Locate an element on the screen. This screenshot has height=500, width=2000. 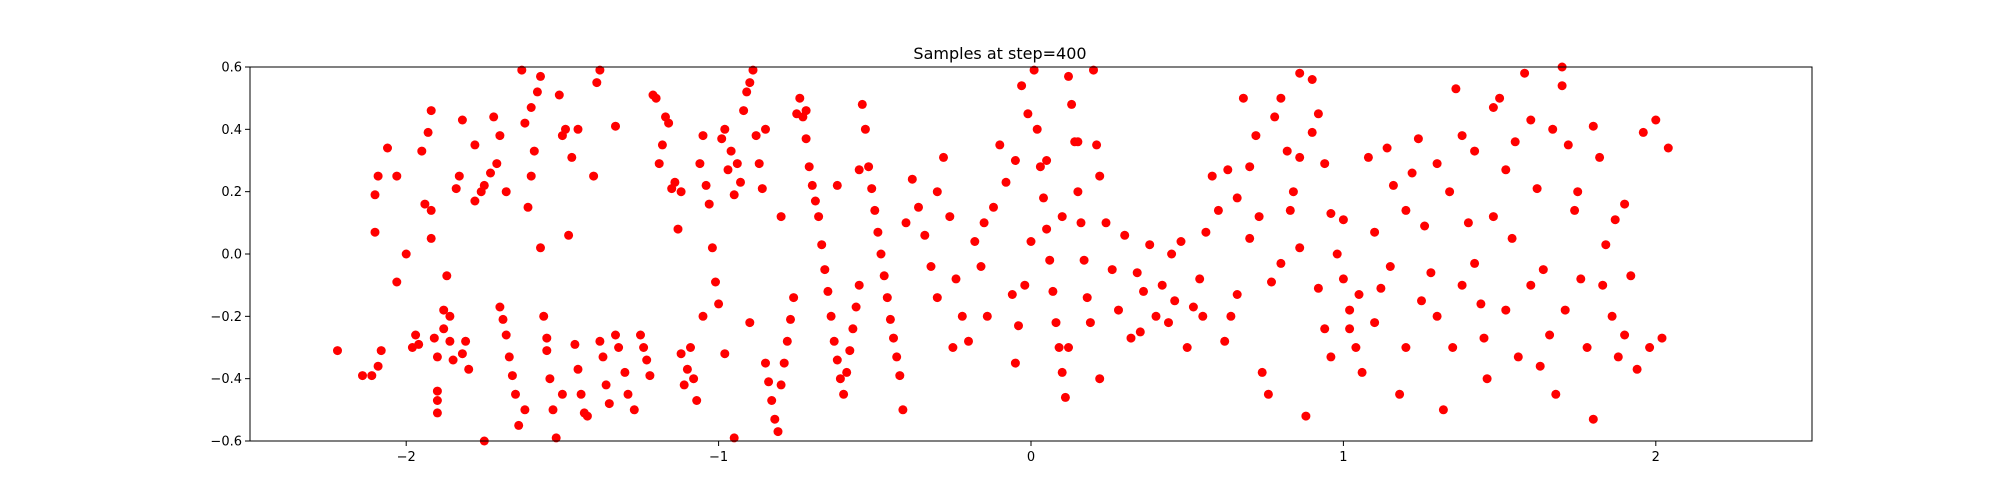
x-tick-label: 1 is located at coordinates (1343, 457).